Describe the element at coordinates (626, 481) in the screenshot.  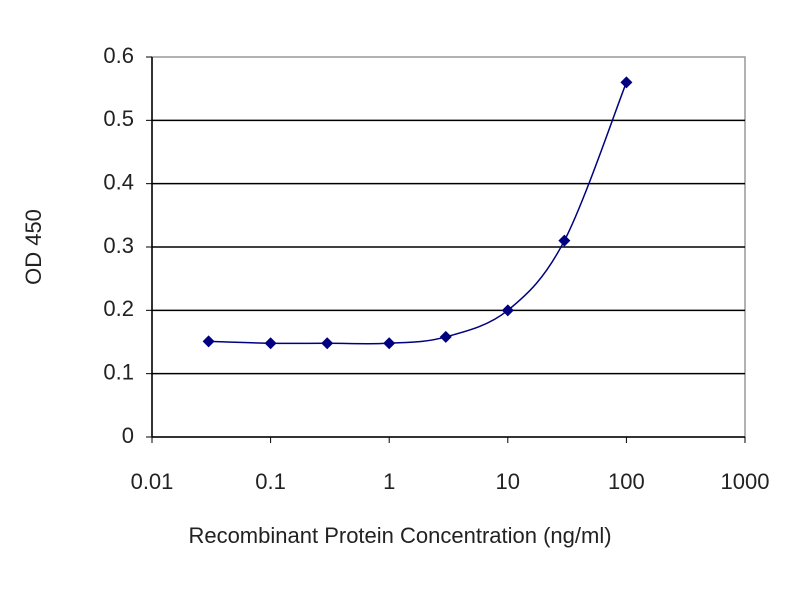
I see `x-tick-label: 100` at that location.